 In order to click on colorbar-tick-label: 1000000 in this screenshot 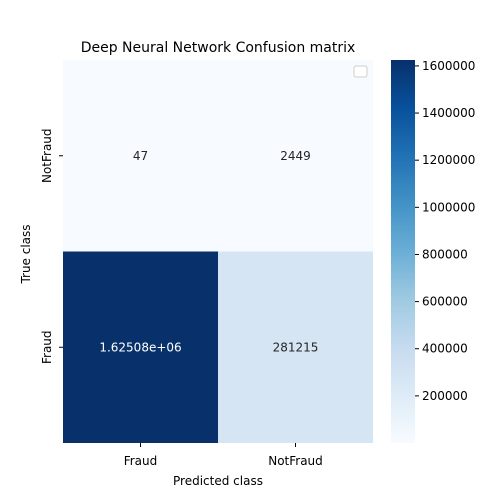, I will do `click(448, 207)`.